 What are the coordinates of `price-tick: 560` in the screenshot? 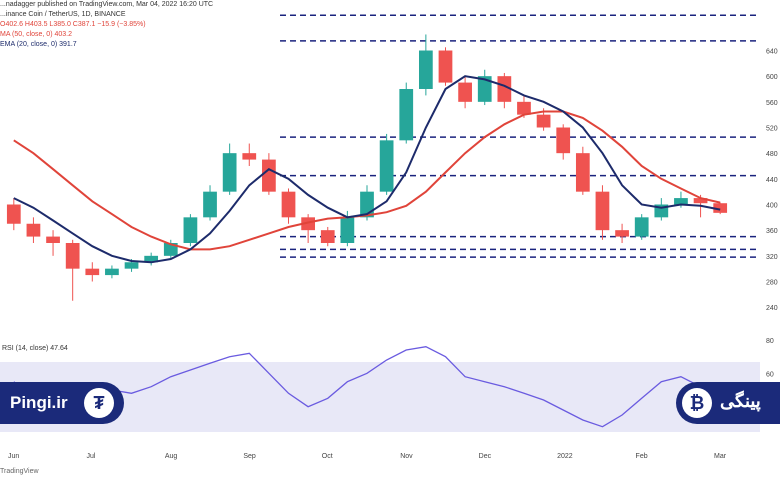 It's located at (772, 103).